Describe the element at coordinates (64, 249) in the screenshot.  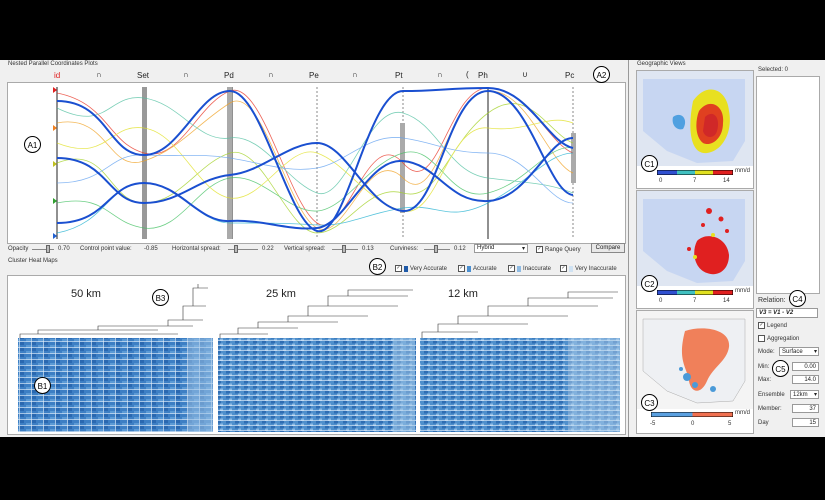
I see `opacity-value: 0.70` at that location.